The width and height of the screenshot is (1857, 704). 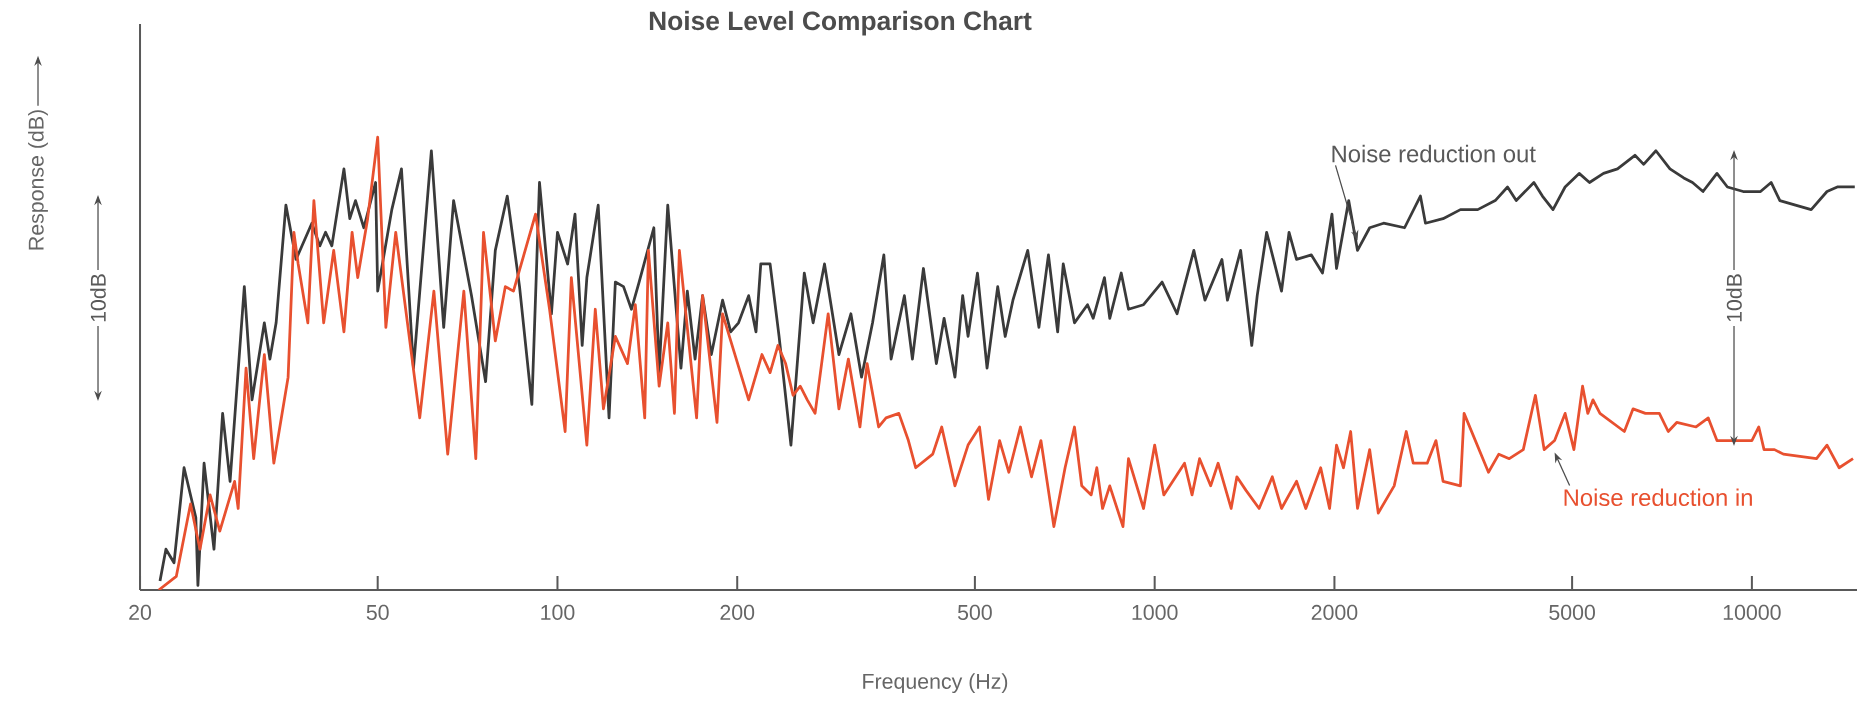 I want to click on x-tick-label: 20, so click(x=140, y=612).